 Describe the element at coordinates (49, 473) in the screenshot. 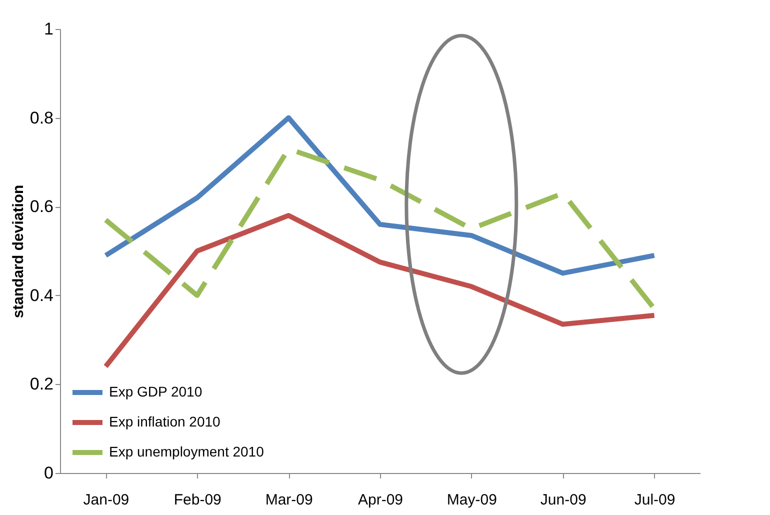

I see `y-tick-label: 0` at that location.